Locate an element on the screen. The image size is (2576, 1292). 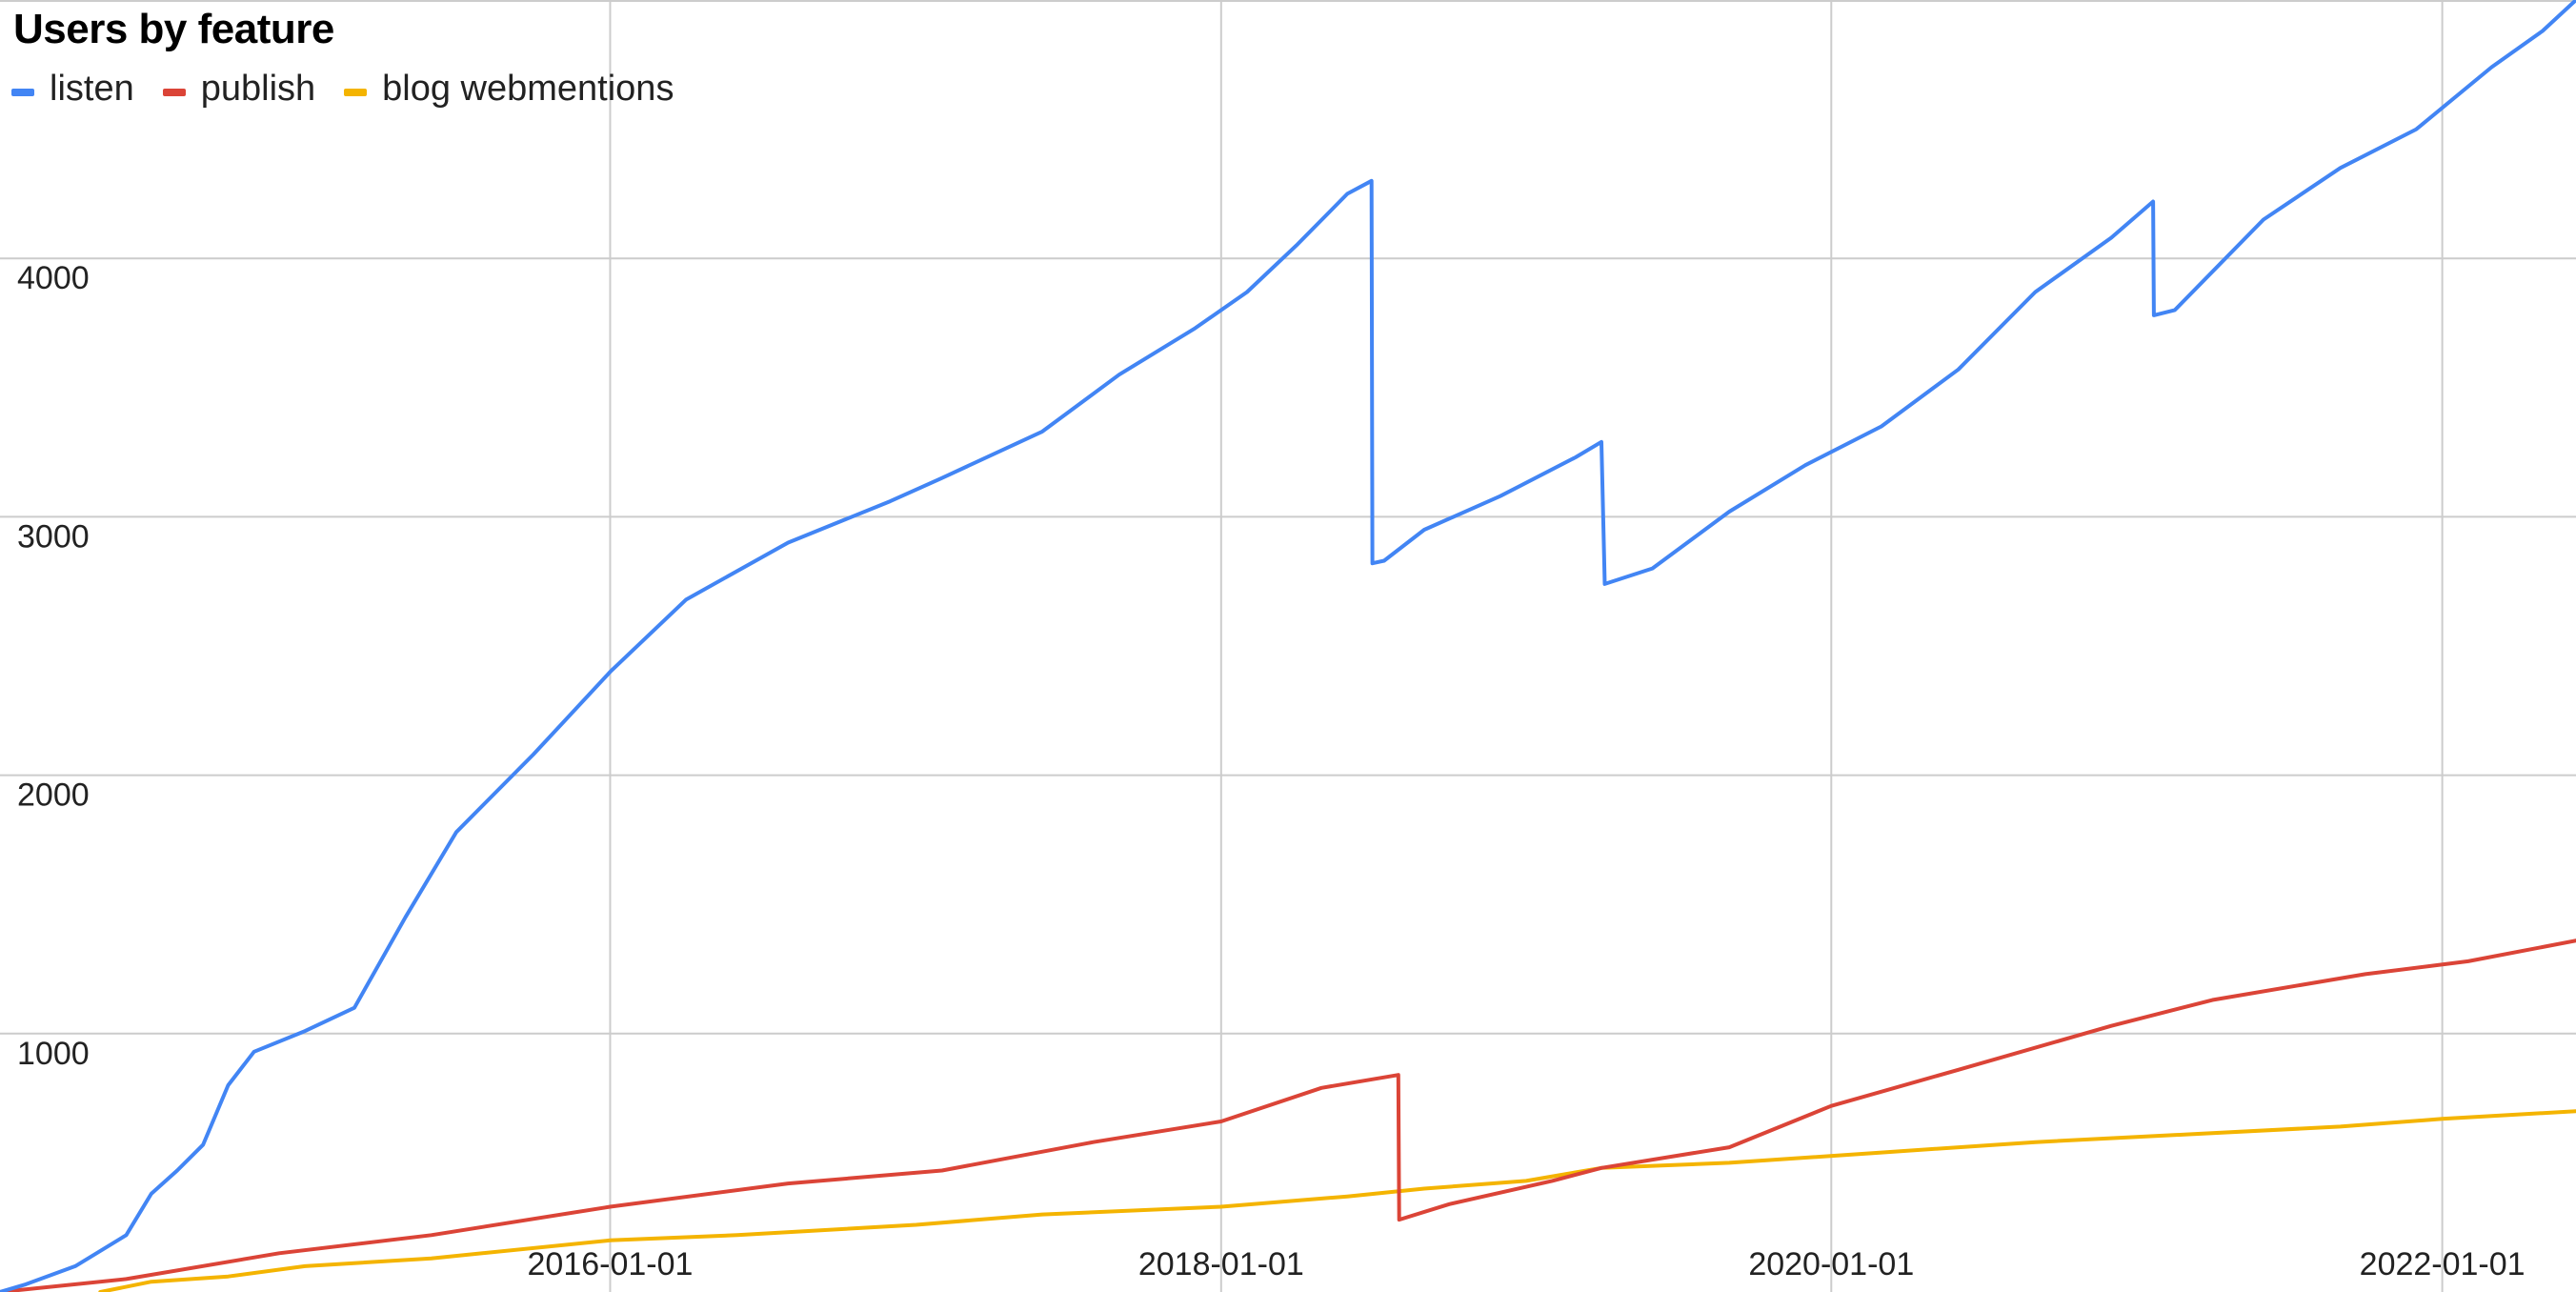
legend-item-listen: listen is located at coordinates (72, 89).